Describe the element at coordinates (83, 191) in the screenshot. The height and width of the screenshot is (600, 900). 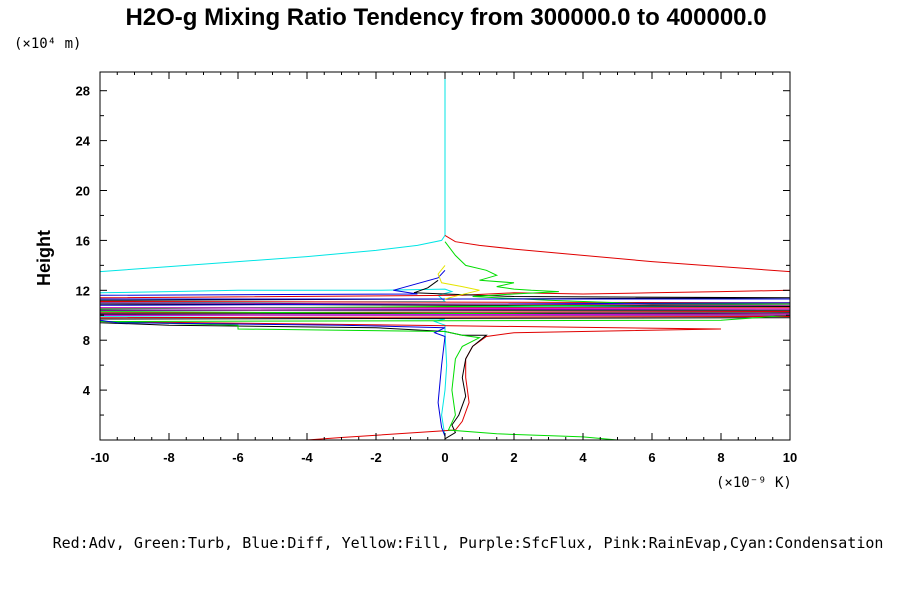
I see `y-tick-label: 20` at that location.